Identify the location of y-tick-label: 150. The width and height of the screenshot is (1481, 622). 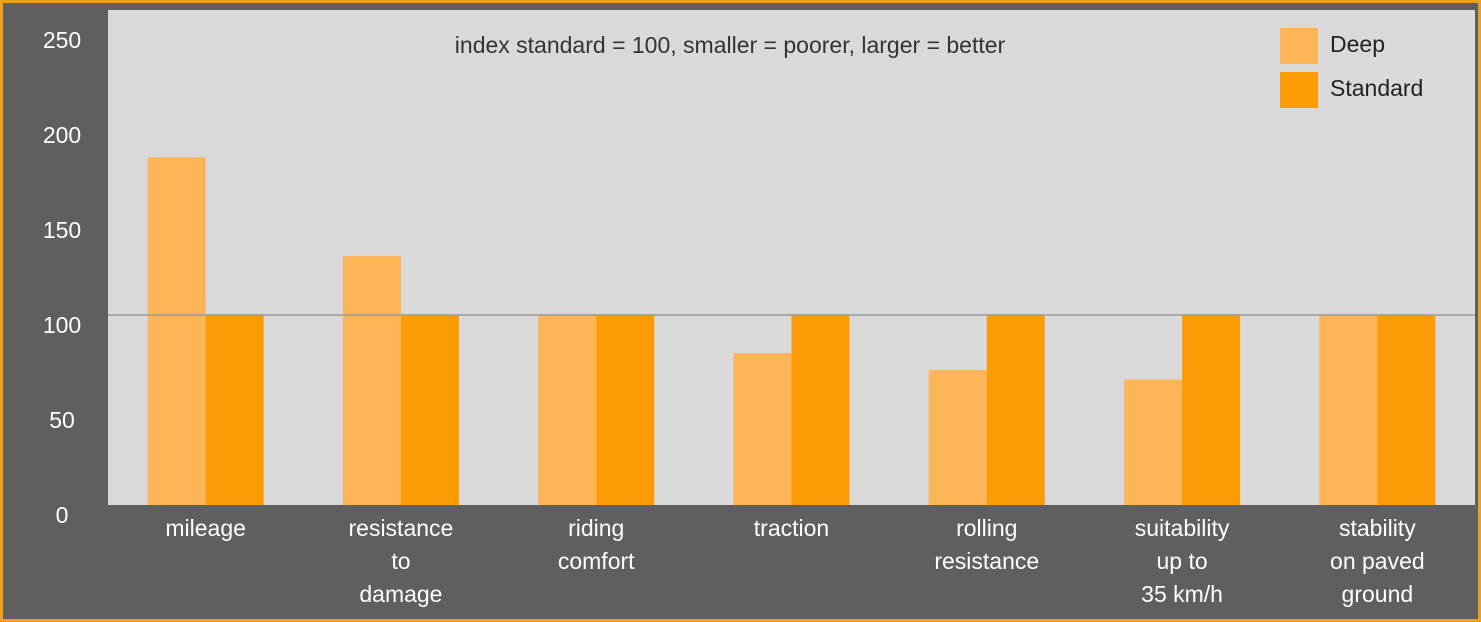
(62, 230).